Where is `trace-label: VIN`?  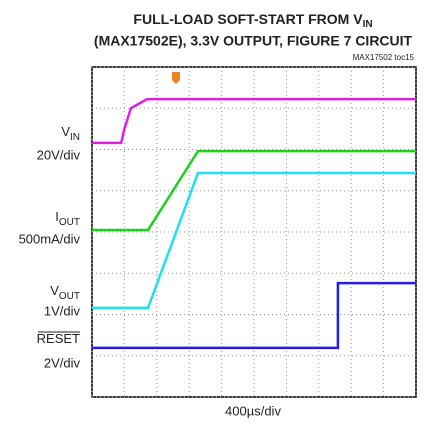 trace-label: VIN is located at coordinates (70, 133).